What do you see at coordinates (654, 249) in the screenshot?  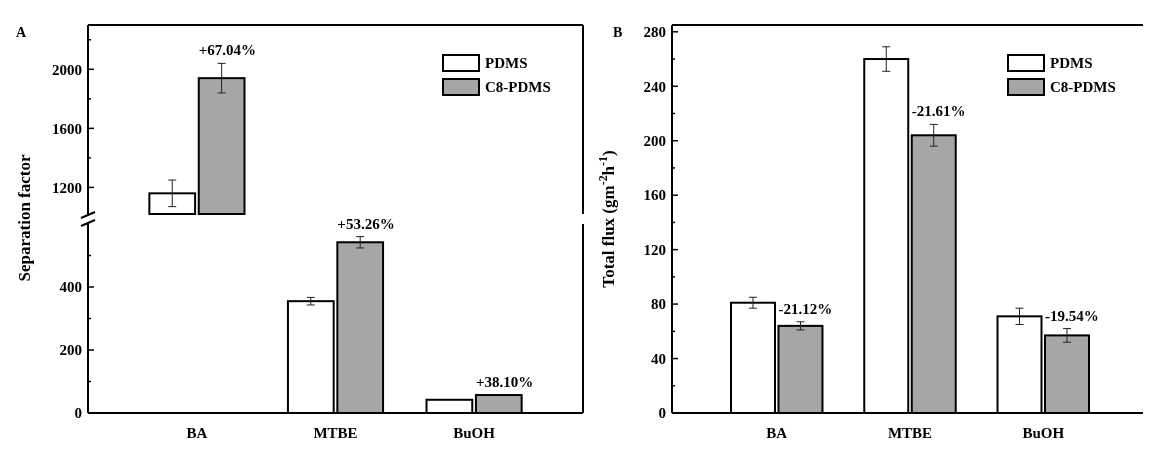 I see `y-tick-label: 120` at bounding box center [654, 249].